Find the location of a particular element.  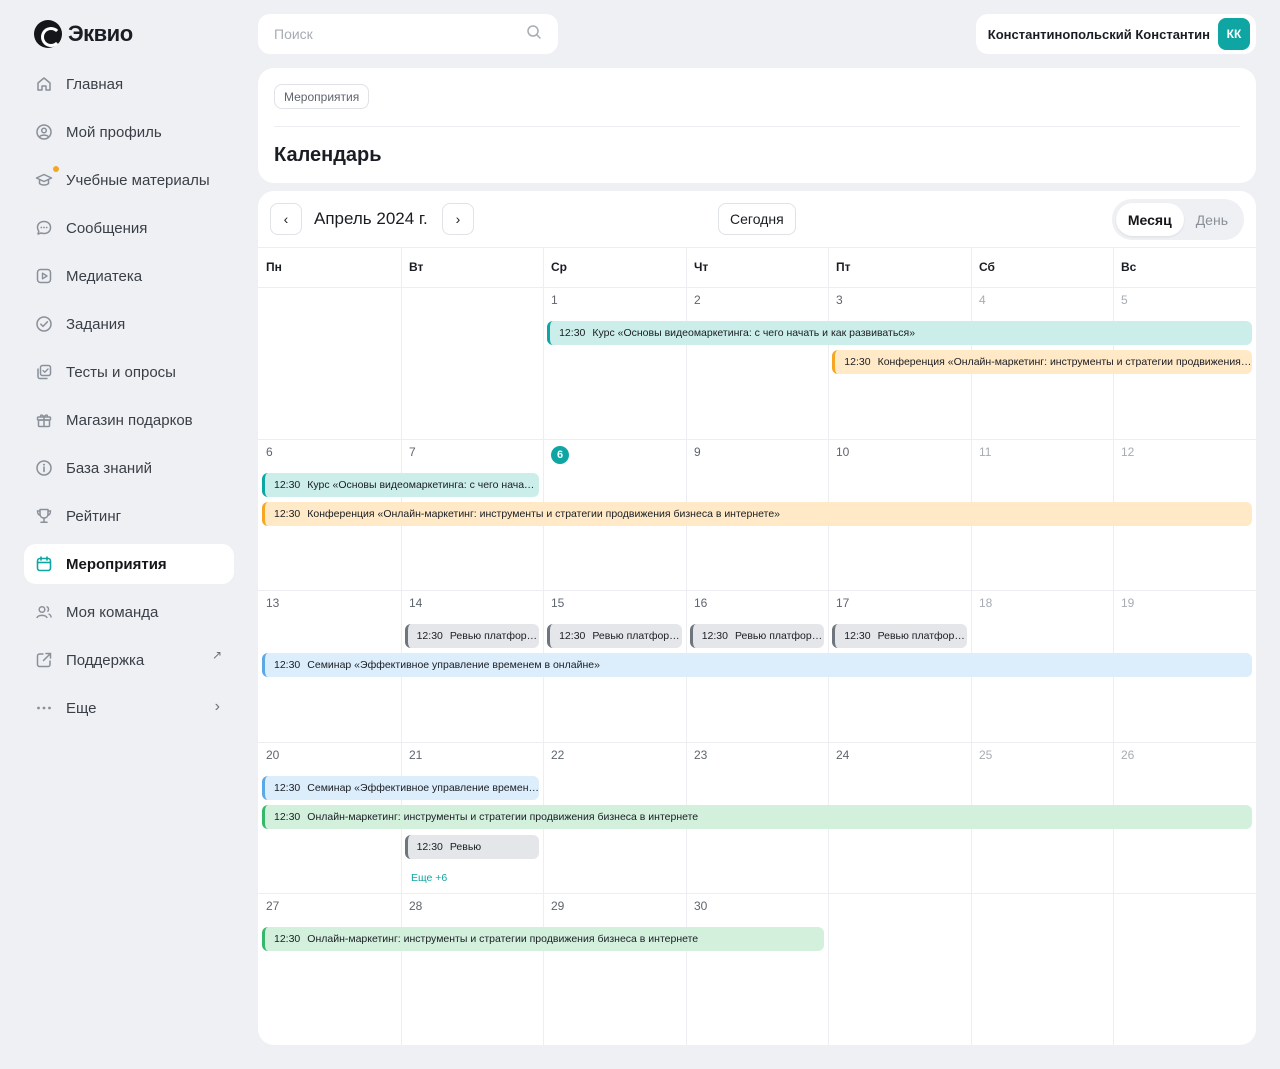

day-number: 13 is located at coordinates (273, 603).